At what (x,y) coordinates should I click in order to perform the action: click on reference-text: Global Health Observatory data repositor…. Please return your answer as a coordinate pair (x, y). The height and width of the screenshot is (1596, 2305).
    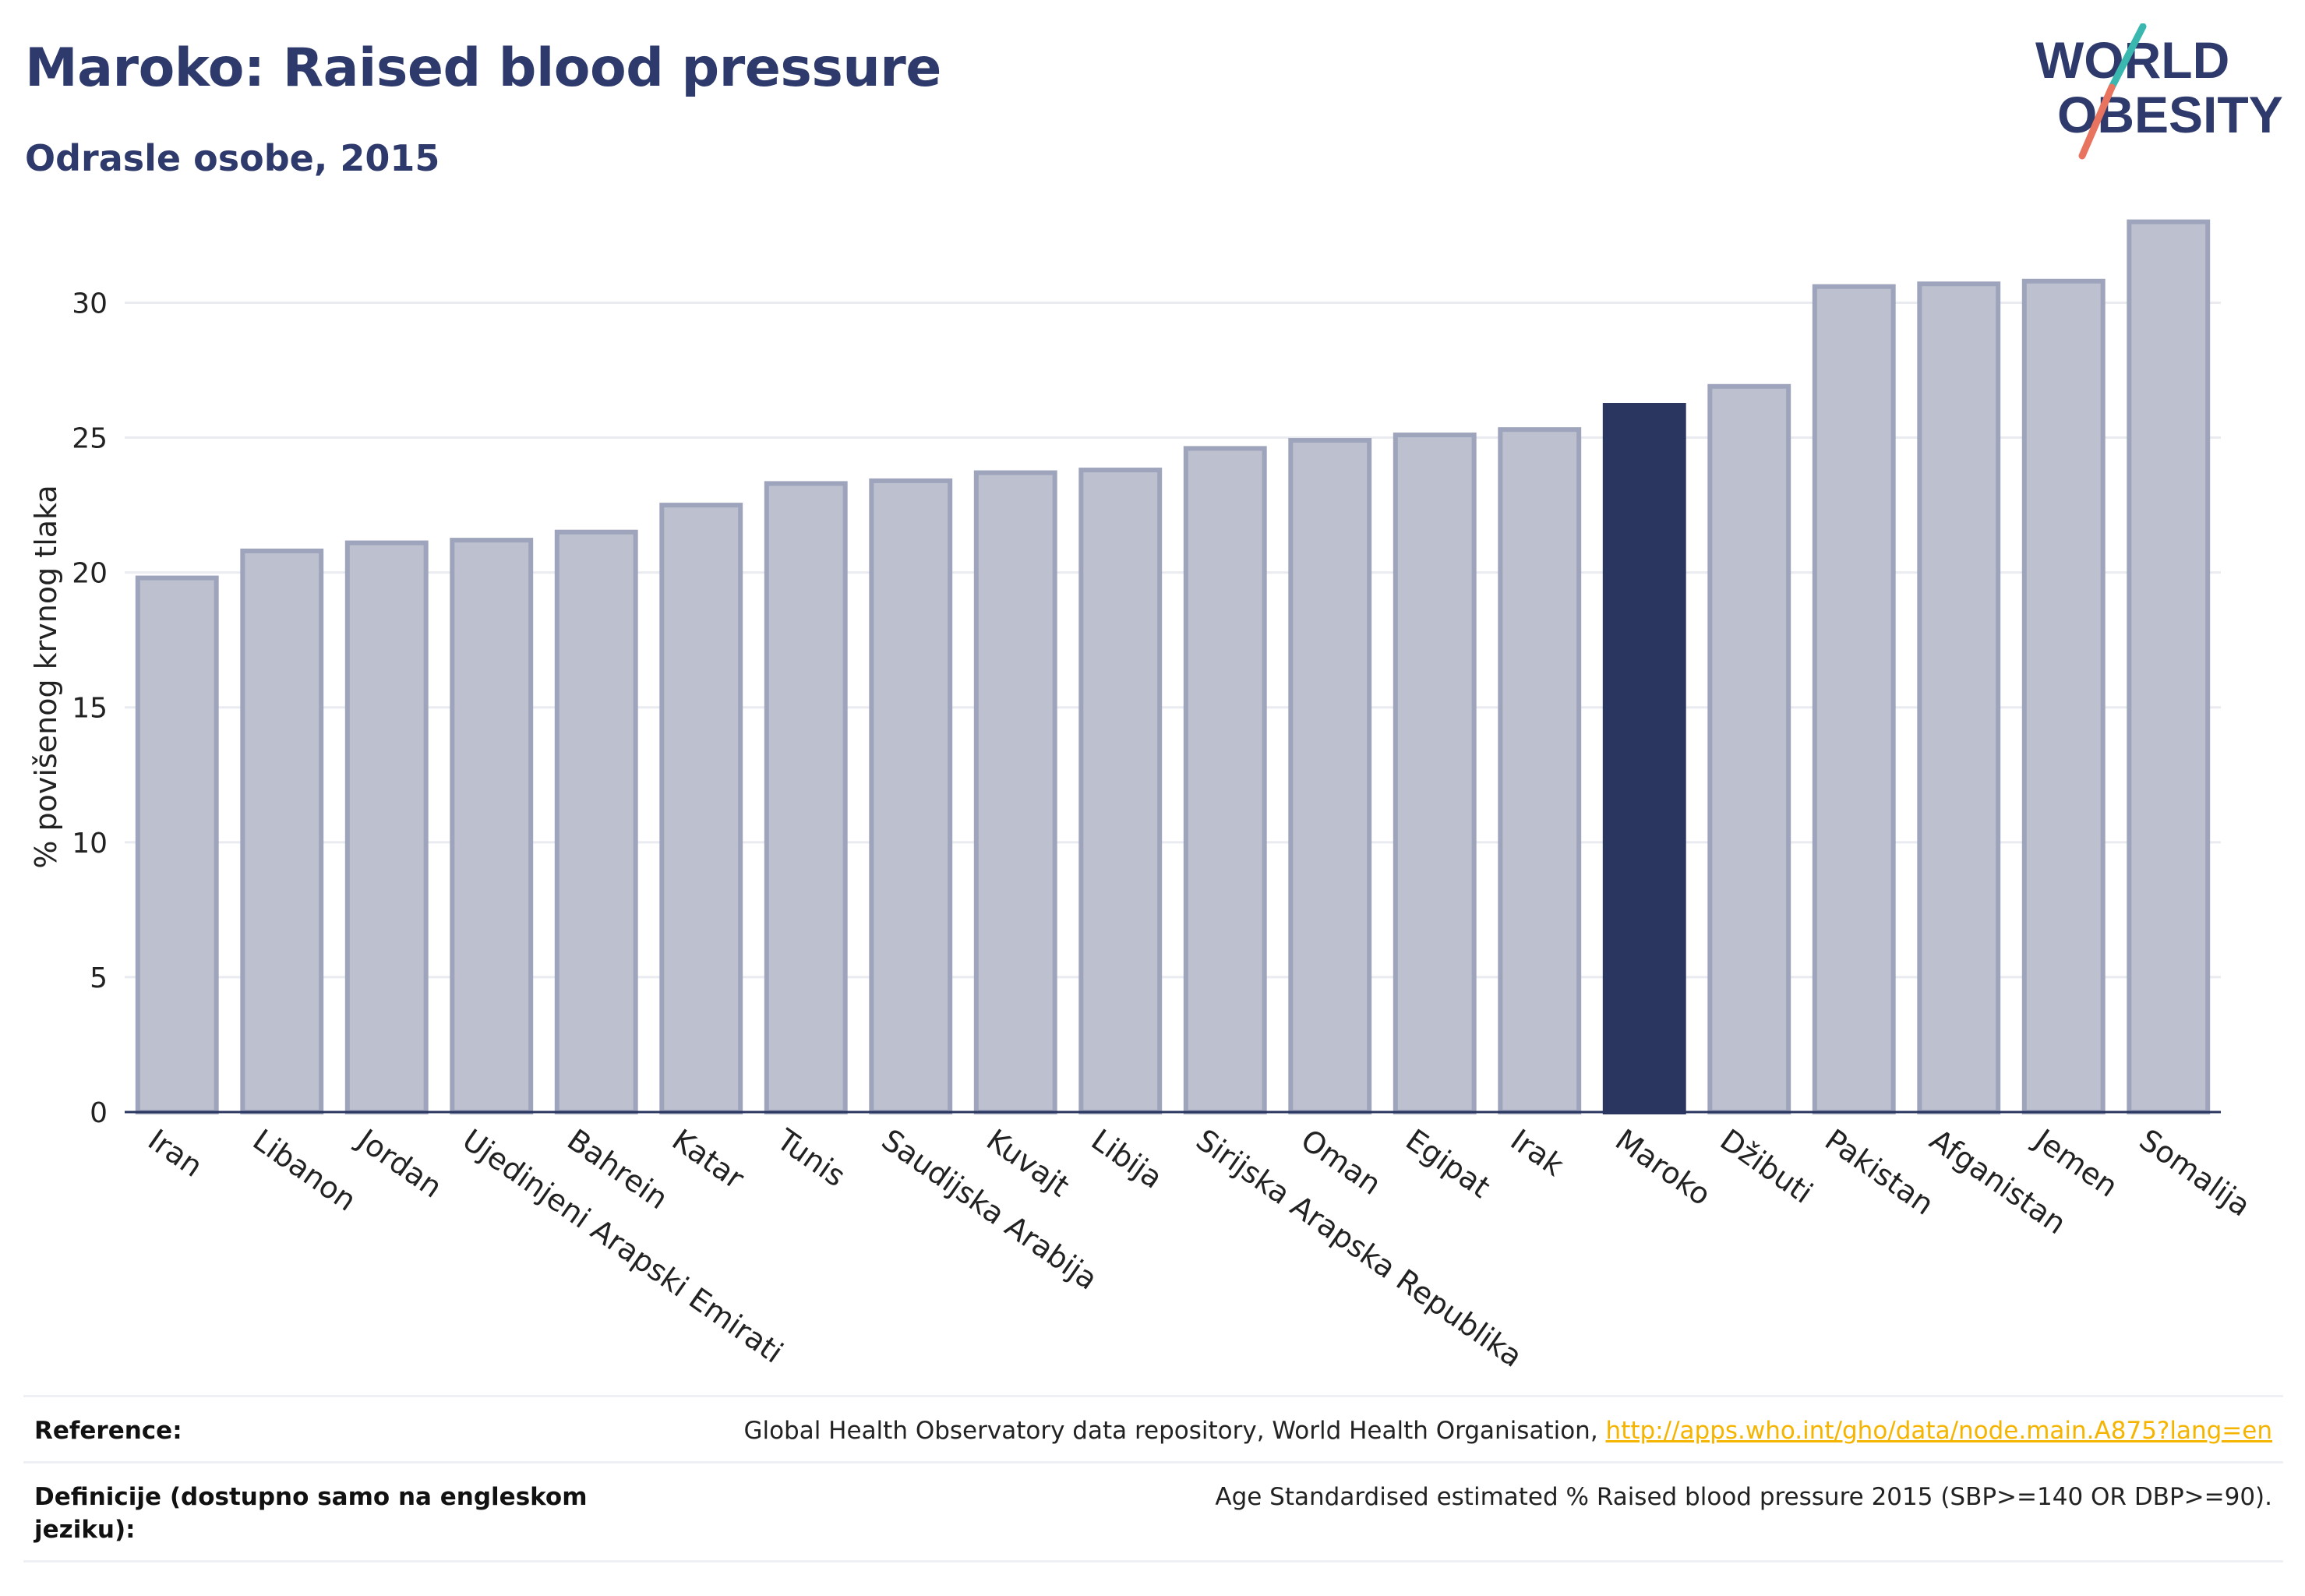
    Looking at the image, I should click on (1174, 1431).